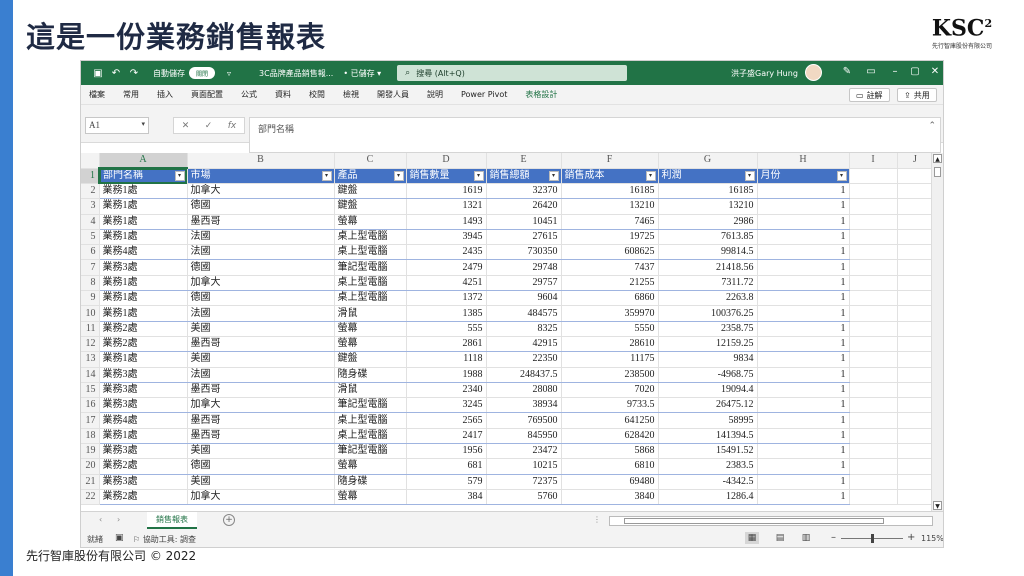 This screenshot has width=1024, height=576. Describe the element at coordinates (164, 539) in the screenshot. I see `accessibility-status: ⚐ 協助工具: 調查` at that location.